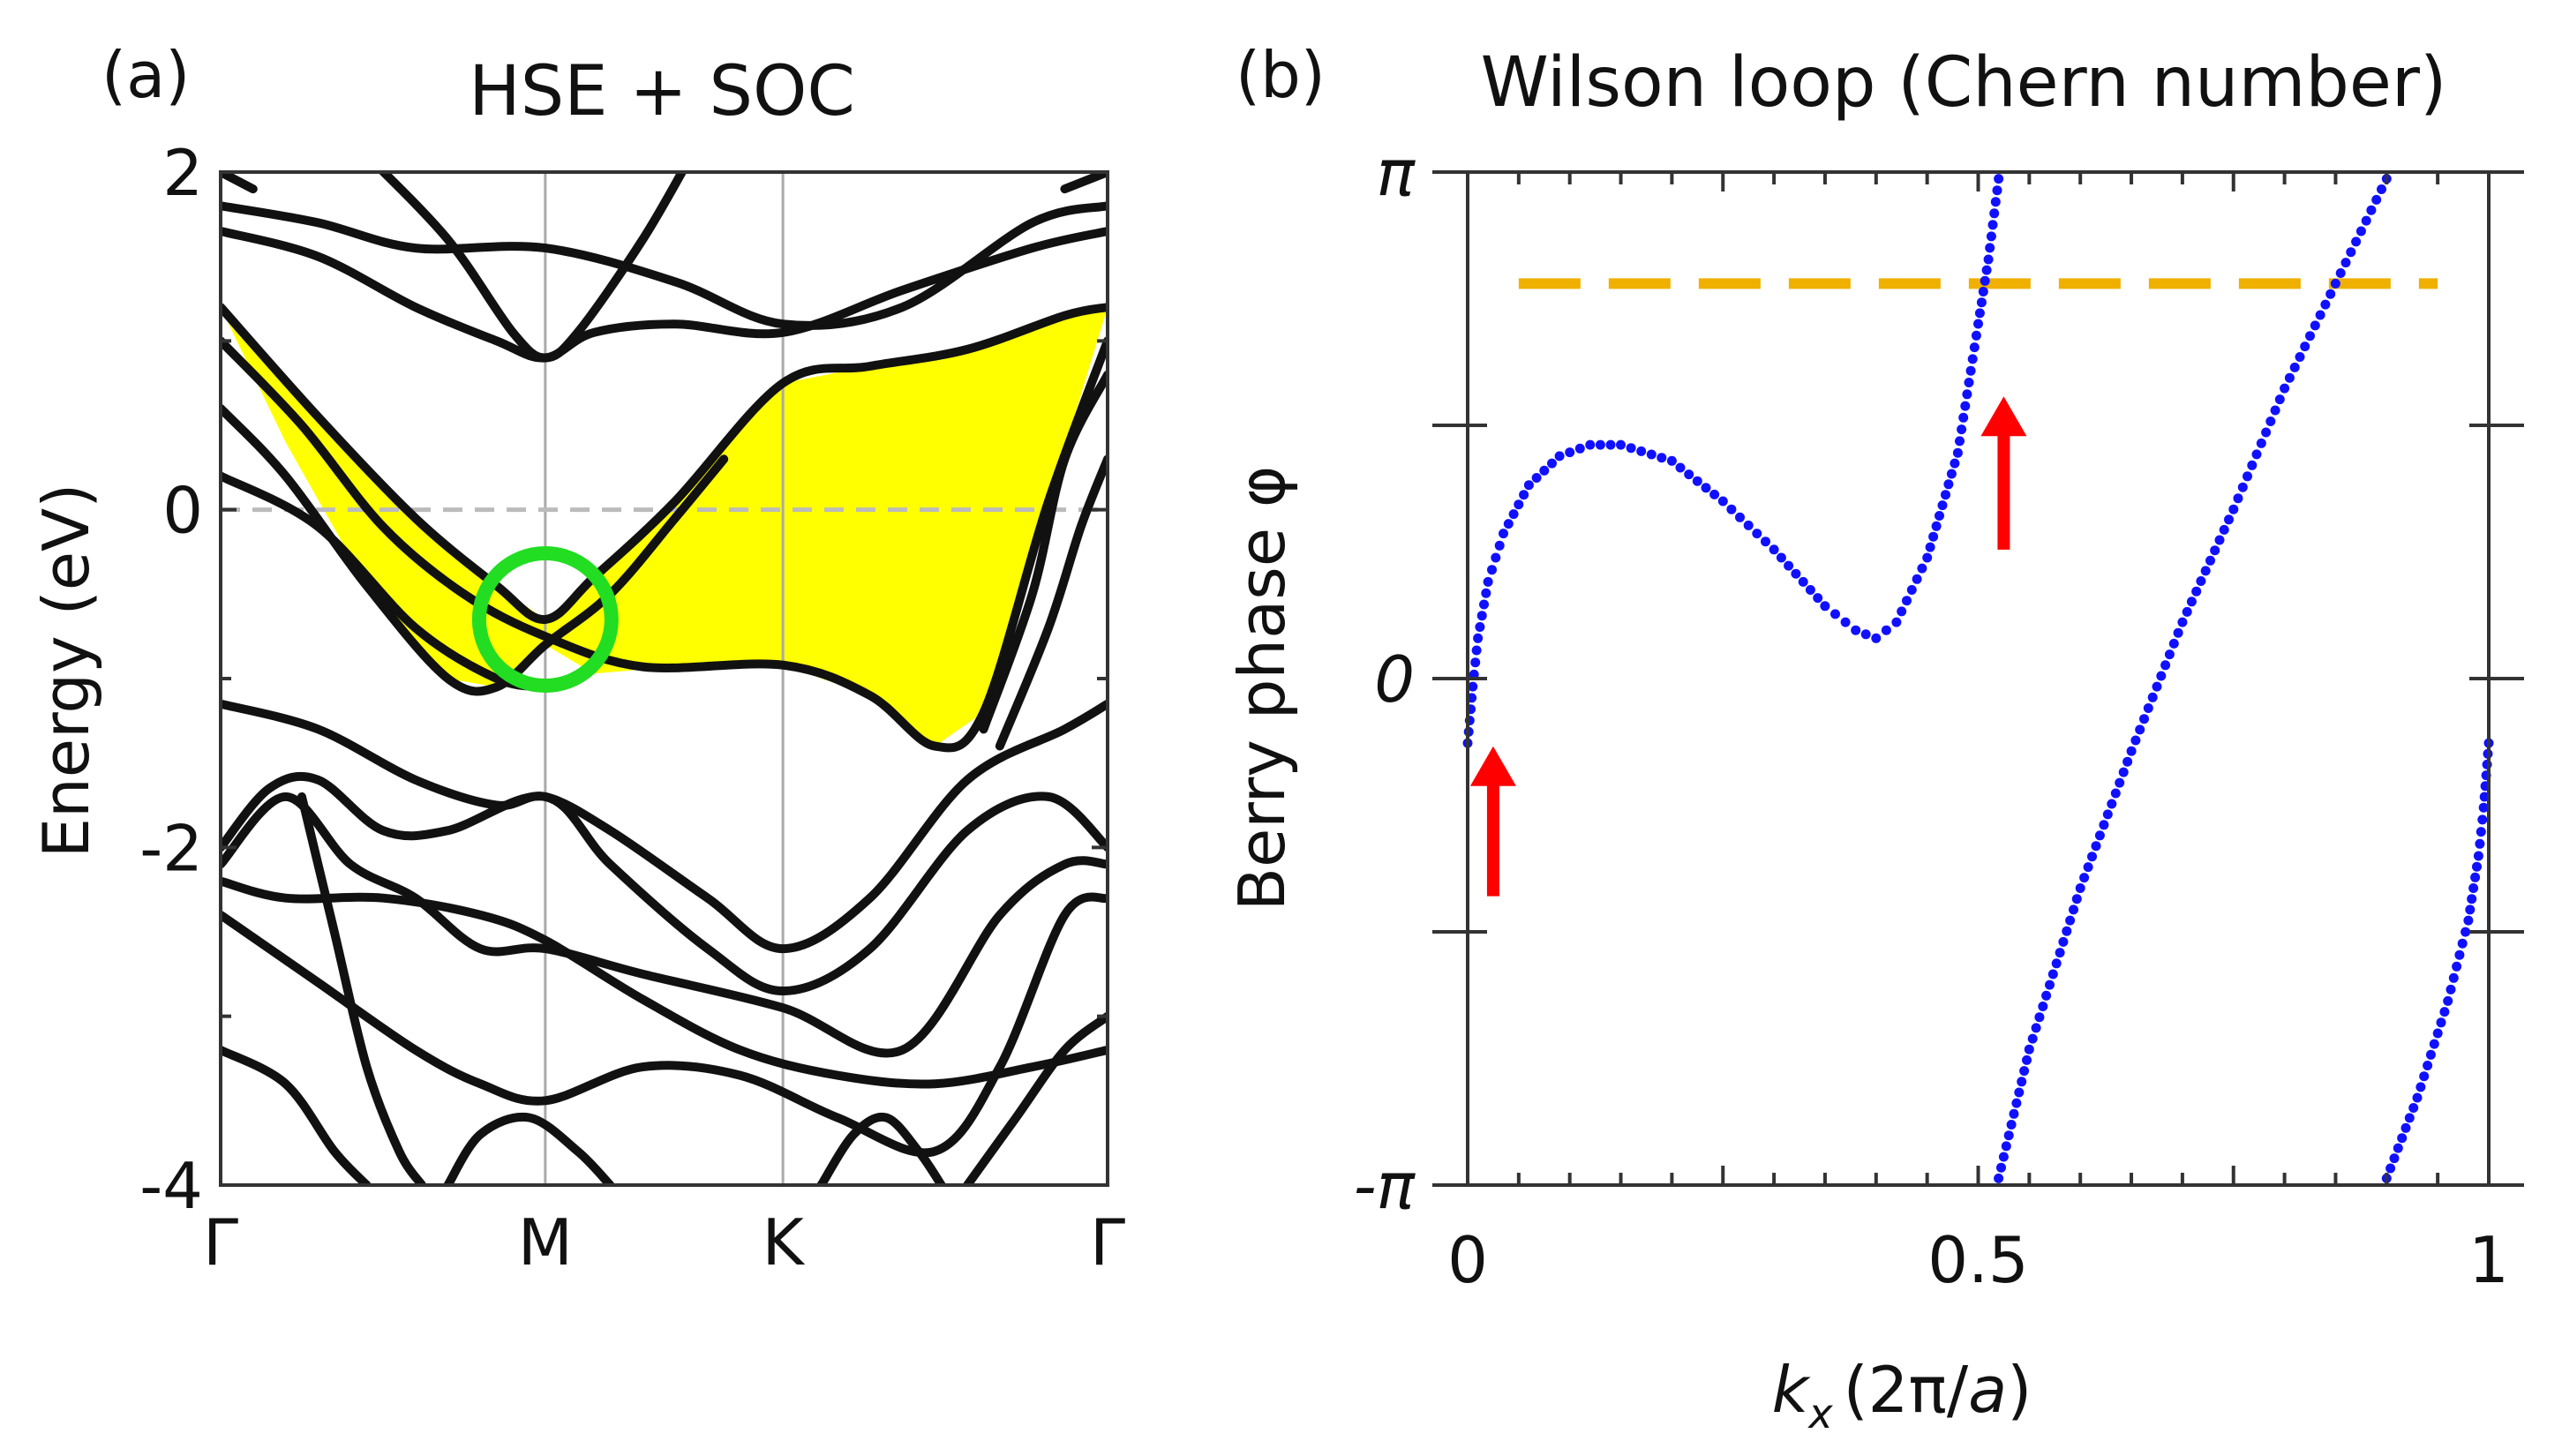 This screenshot has height=1456, width=2562. I want to click on y-tick-label-b-1: 0, so click(1394, 679).